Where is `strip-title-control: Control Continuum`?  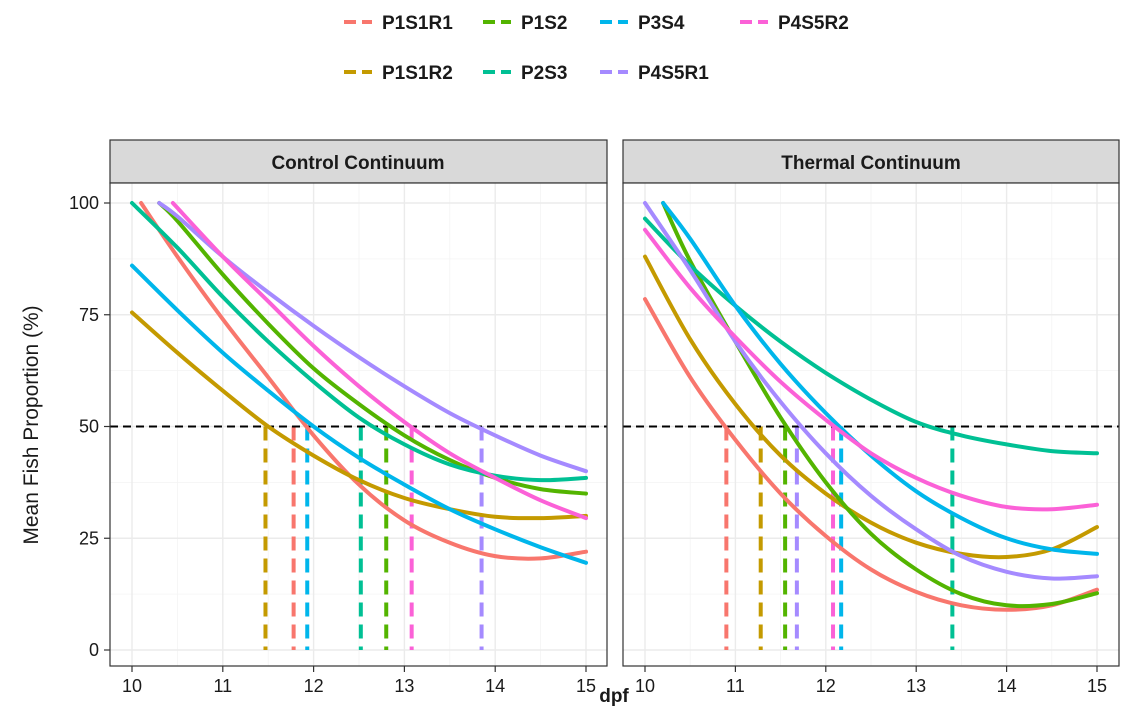 strip-title-control: Control Continuum is located at coordinates (357, 163).